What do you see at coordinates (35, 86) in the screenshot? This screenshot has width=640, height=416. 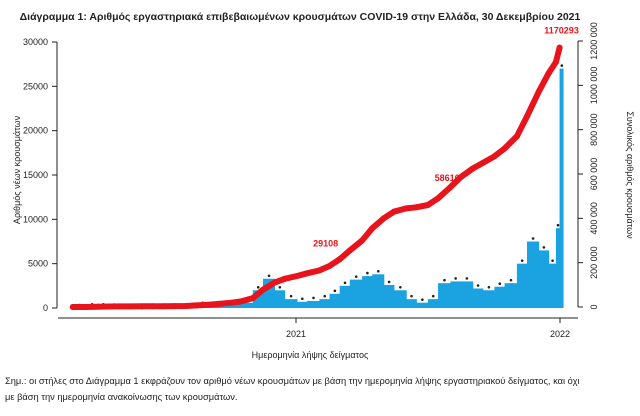 I see `y-tick-label: 25000` at bounding box center [35, 86].